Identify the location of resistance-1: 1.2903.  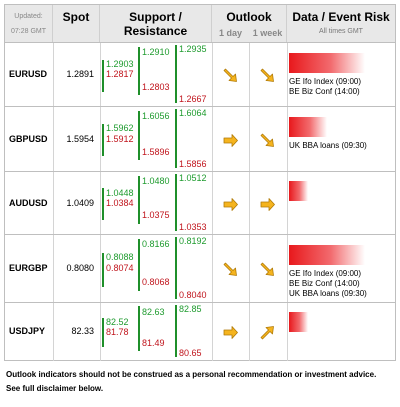
(120, 63).